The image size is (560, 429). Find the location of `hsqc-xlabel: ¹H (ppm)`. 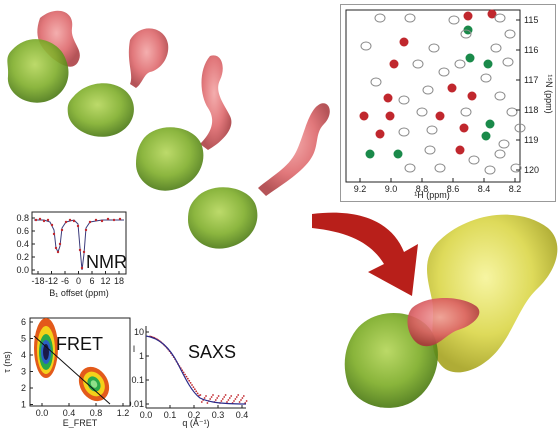

hsqc-xlabel: ¹H (ppm) is located at coordinates (432, 195).